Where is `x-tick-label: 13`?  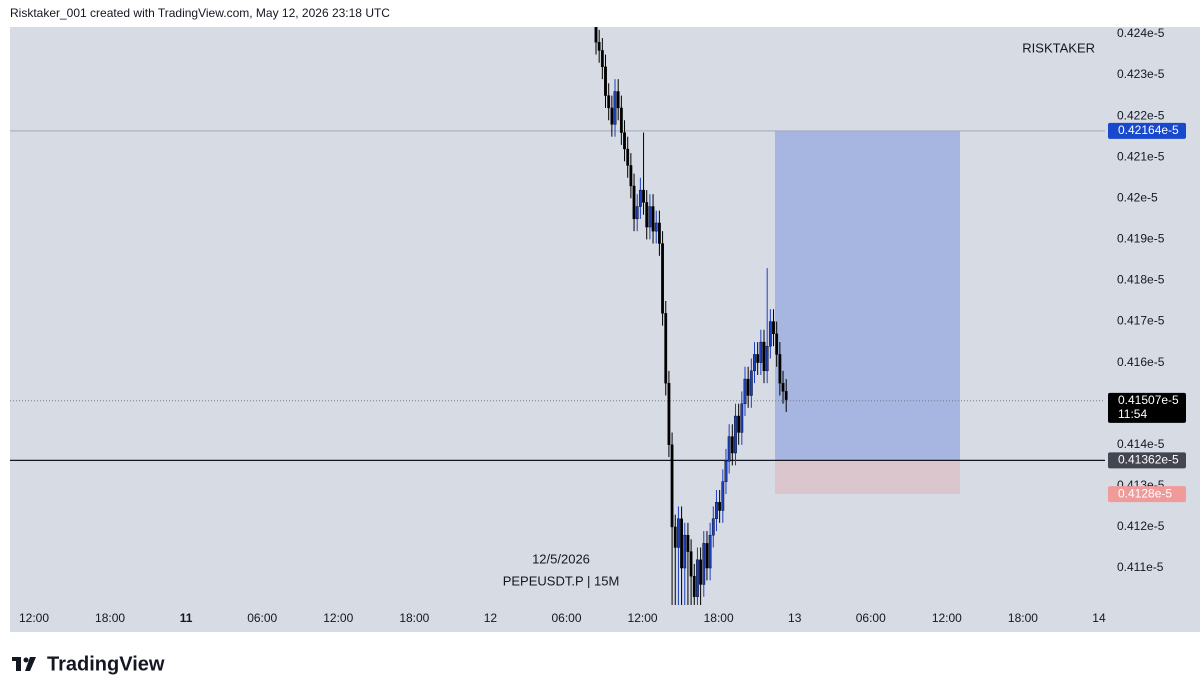 x-tick-label: 13 is located at coordinates (795, 618).